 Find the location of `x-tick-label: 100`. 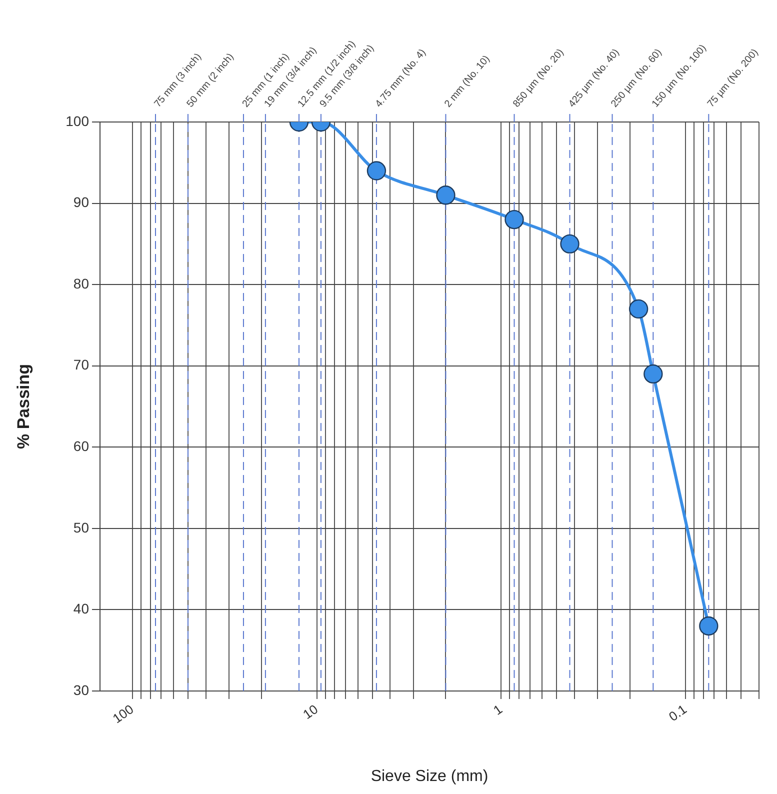

x-tick-label: 100 is located at coordinates (123, 713).